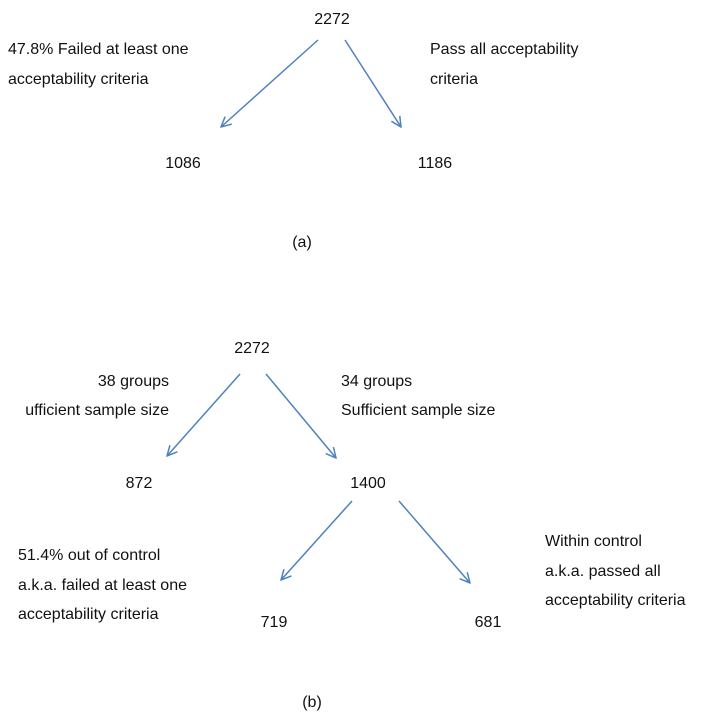 The image size is (720, 715). I want to click on diagram-a-right-leaf: 1186, so click(435, 163).